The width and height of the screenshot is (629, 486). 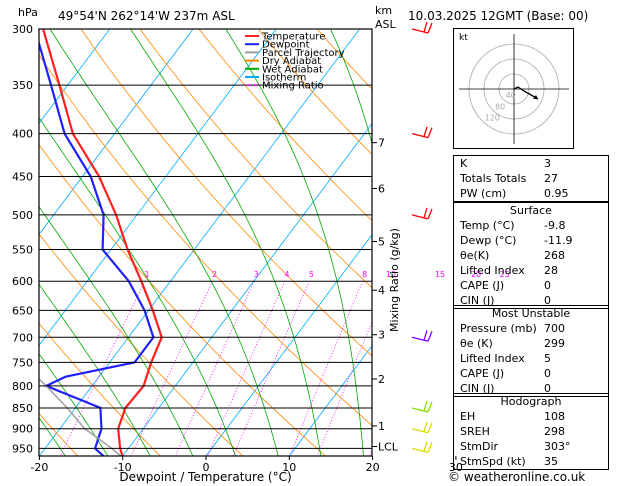 I want to click on surface-label: Temp (°C), so click(x=487, y=225).